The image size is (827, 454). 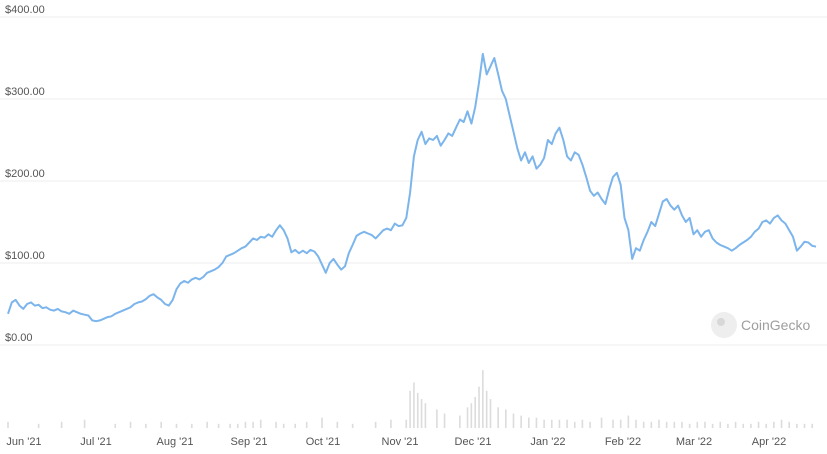 I want to click on coingecko-logo-eye, so click(x=721, y=322).